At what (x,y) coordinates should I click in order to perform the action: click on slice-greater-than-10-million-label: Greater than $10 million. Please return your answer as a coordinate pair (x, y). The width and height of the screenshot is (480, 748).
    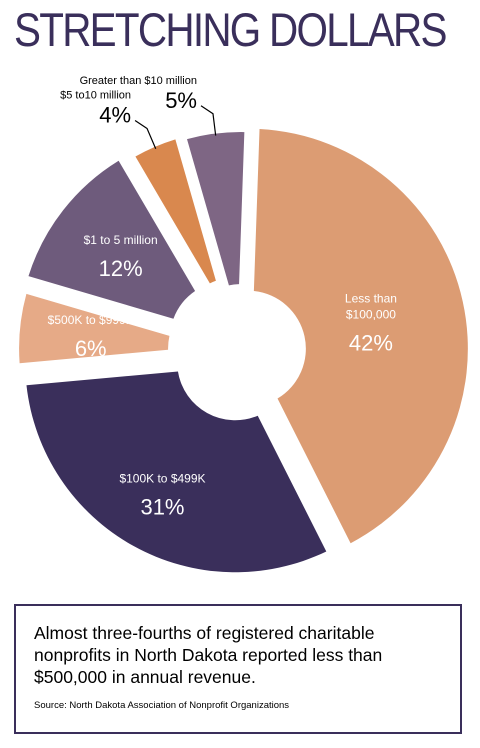
    Looking at the image, I should click on (138, 81).